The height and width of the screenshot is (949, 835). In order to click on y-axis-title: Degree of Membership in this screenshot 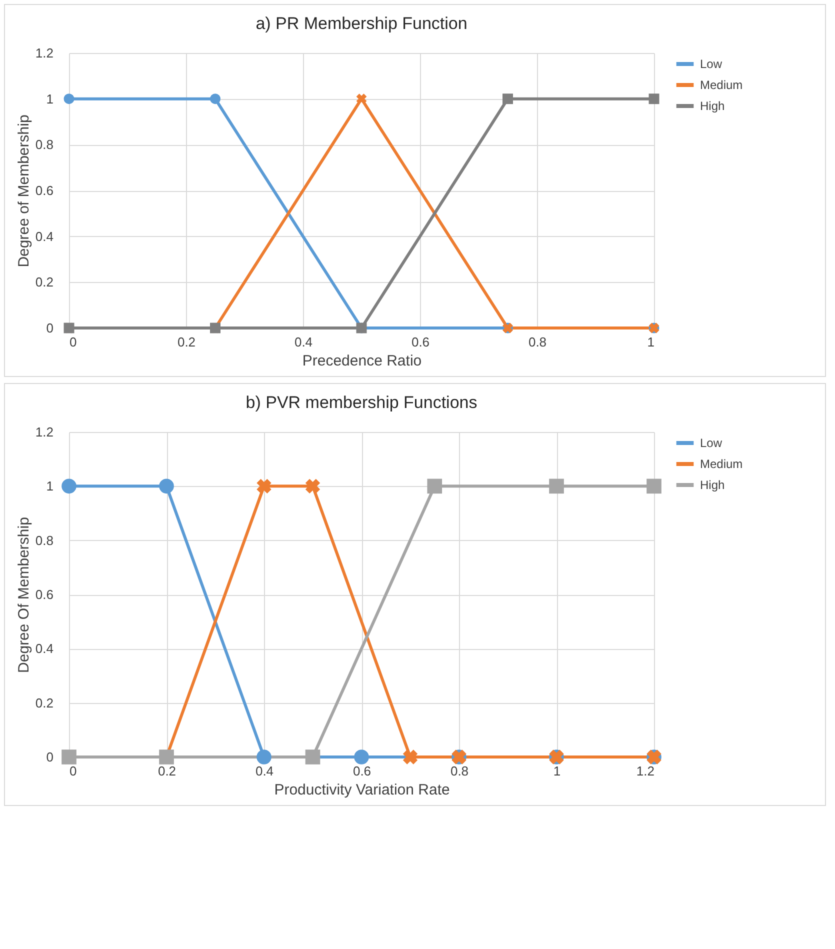, I will do `click(23, 191)`.